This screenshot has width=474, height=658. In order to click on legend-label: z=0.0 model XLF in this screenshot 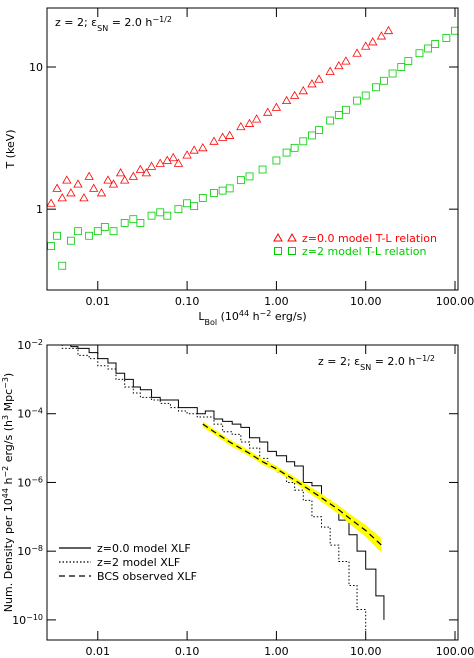, I will do `click(144, 548)`.